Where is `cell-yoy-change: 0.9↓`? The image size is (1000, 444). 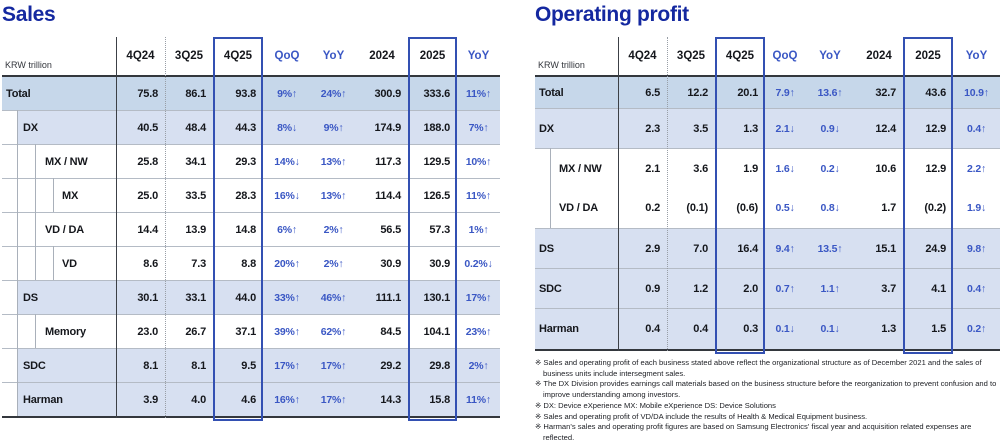
cell-yoy-change: 0.9↓ is located at coordinates (830, 128).